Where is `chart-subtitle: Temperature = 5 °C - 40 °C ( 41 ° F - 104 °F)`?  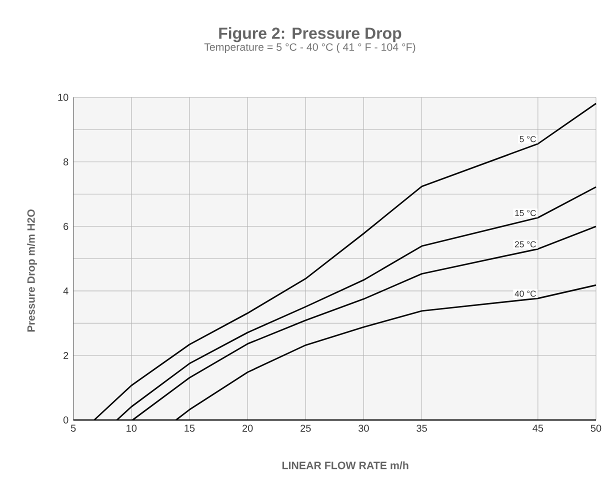 chart-subtitle: Temperature = 5 °C - 40 °C ( 41 ° F - 104 °F) is located at coordinates (310, 48).